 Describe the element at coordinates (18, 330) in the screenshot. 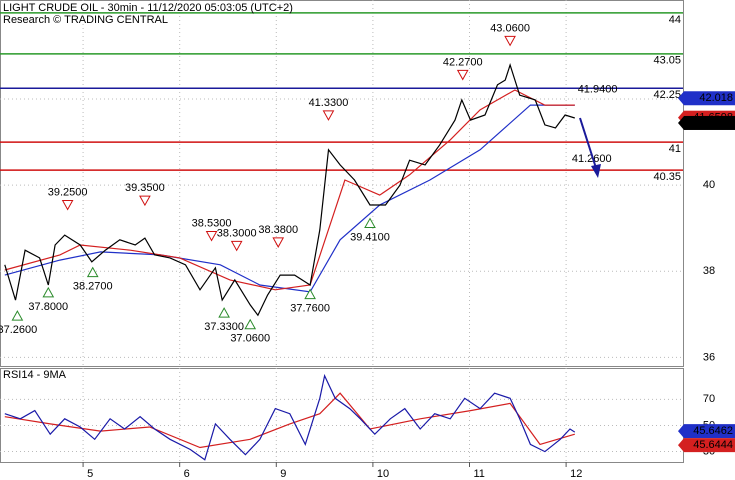

I see `annotation-label: 37.2600` at that location.